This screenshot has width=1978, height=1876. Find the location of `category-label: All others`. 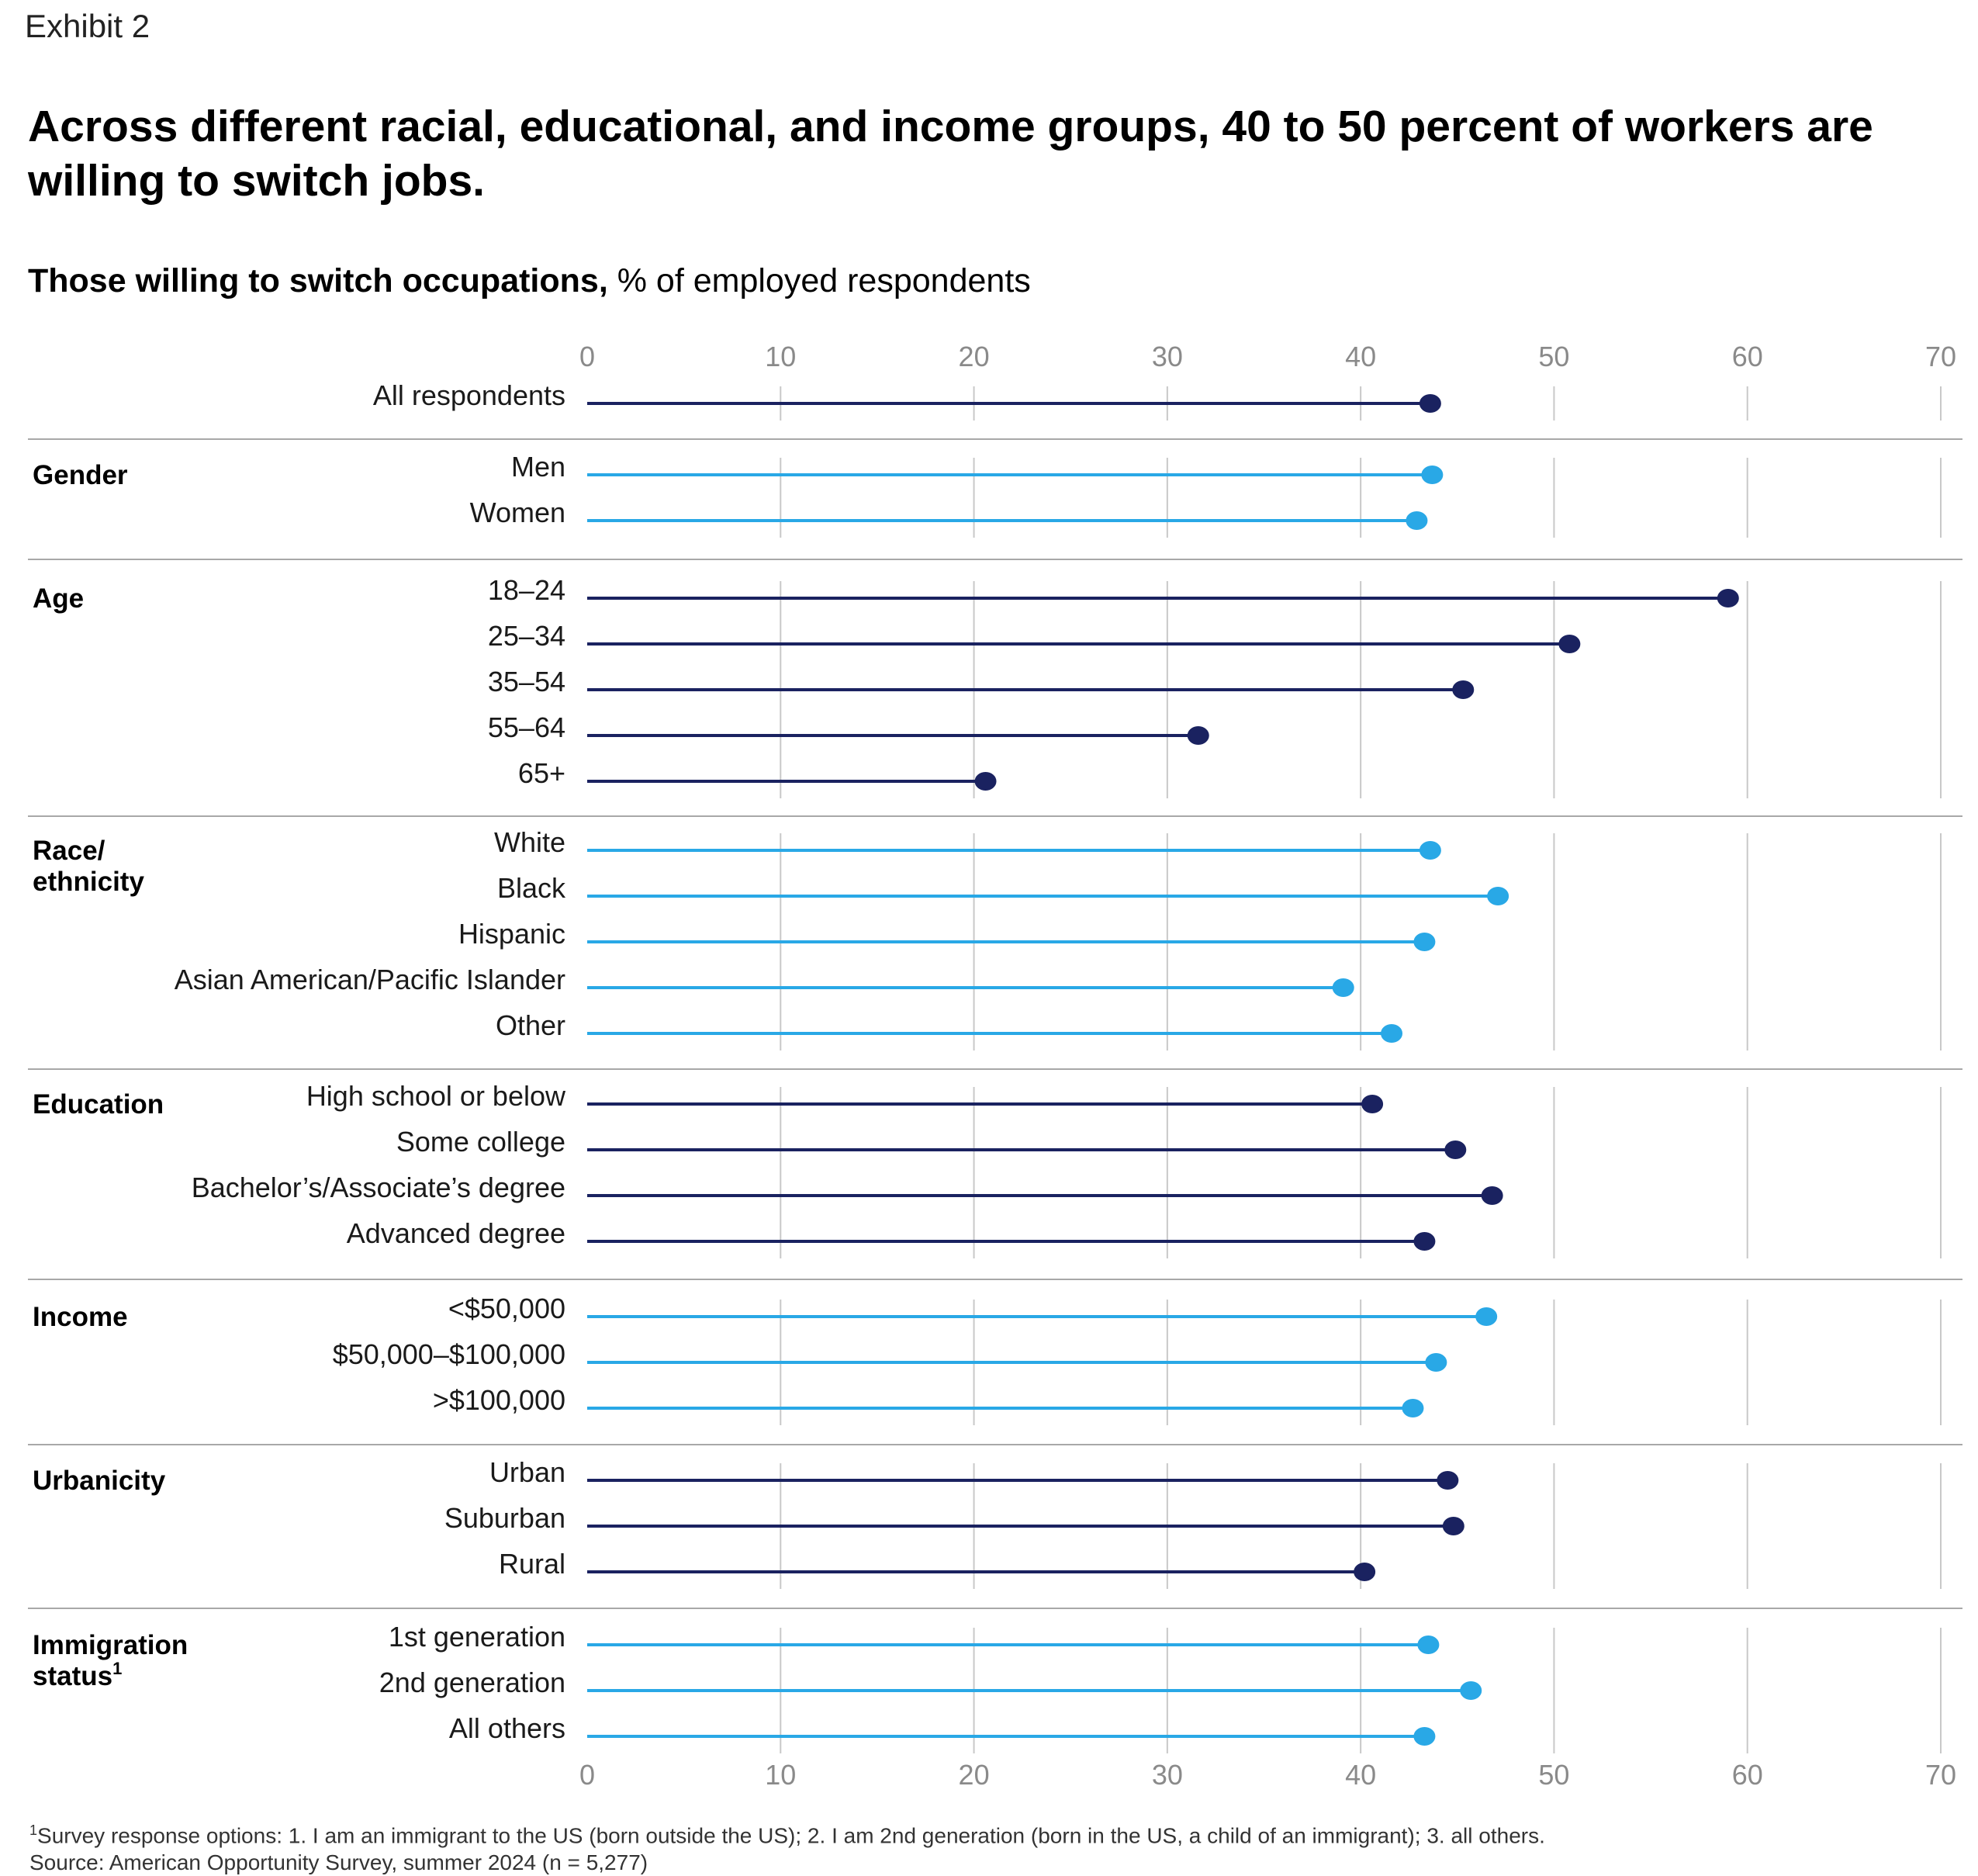

category-label: All others is located at coordinates (507, 1728).